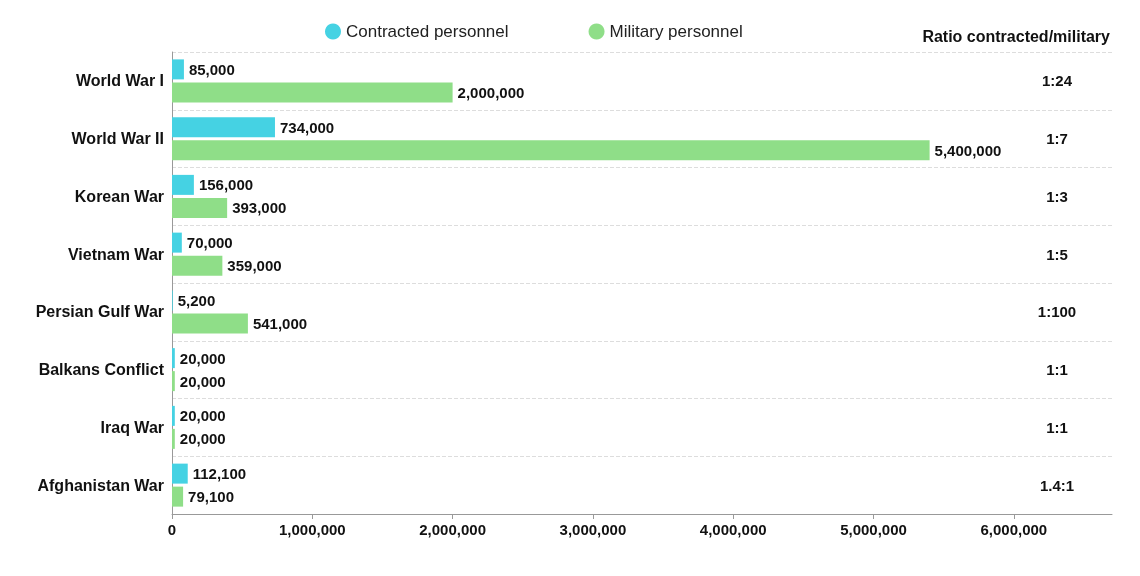  I want to click on data-label: 156,000, so click(226, 185).